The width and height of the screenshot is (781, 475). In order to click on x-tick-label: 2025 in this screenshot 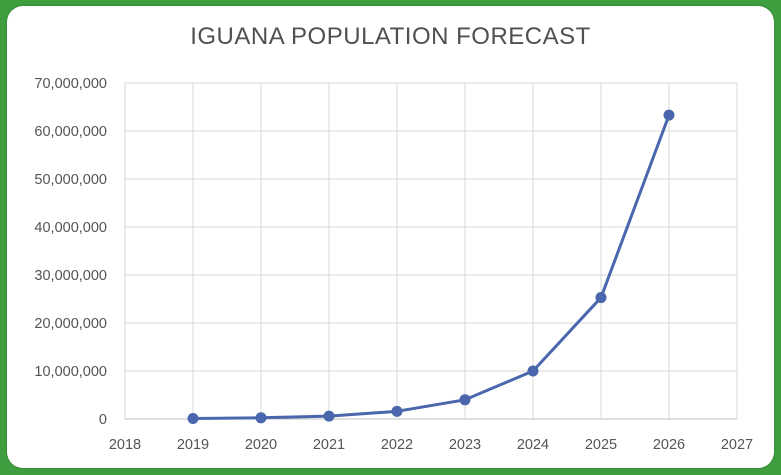, I will do `click(601, 445)`.